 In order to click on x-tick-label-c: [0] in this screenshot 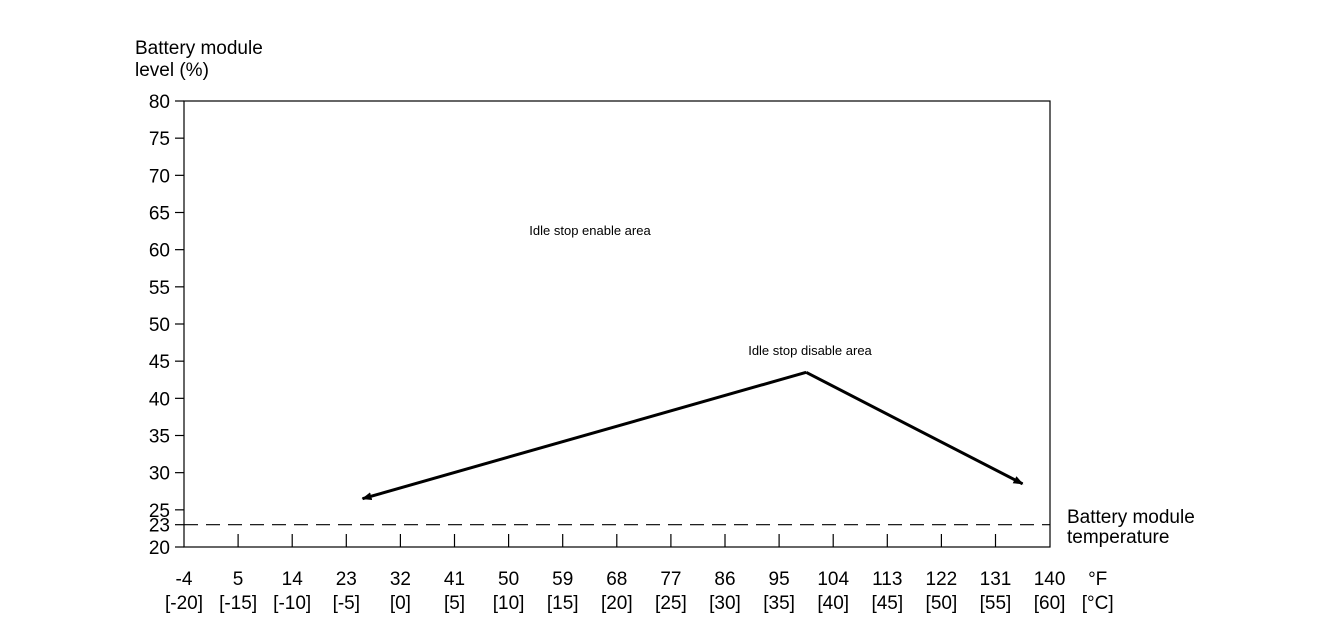, I will do `click(400, 603)`.